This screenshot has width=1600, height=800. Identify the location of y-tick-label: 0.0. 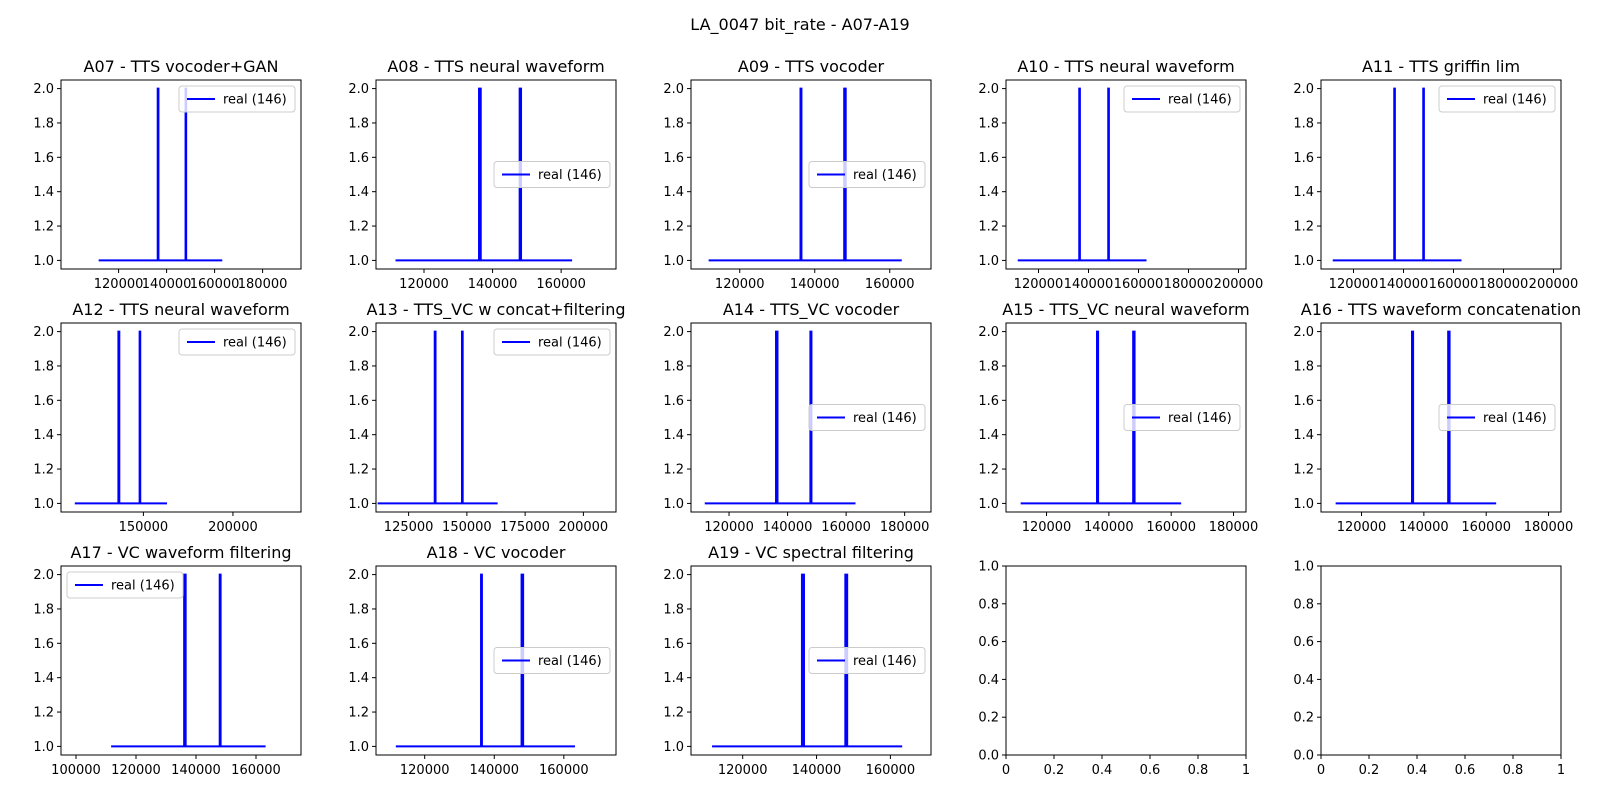
(1303, 756).